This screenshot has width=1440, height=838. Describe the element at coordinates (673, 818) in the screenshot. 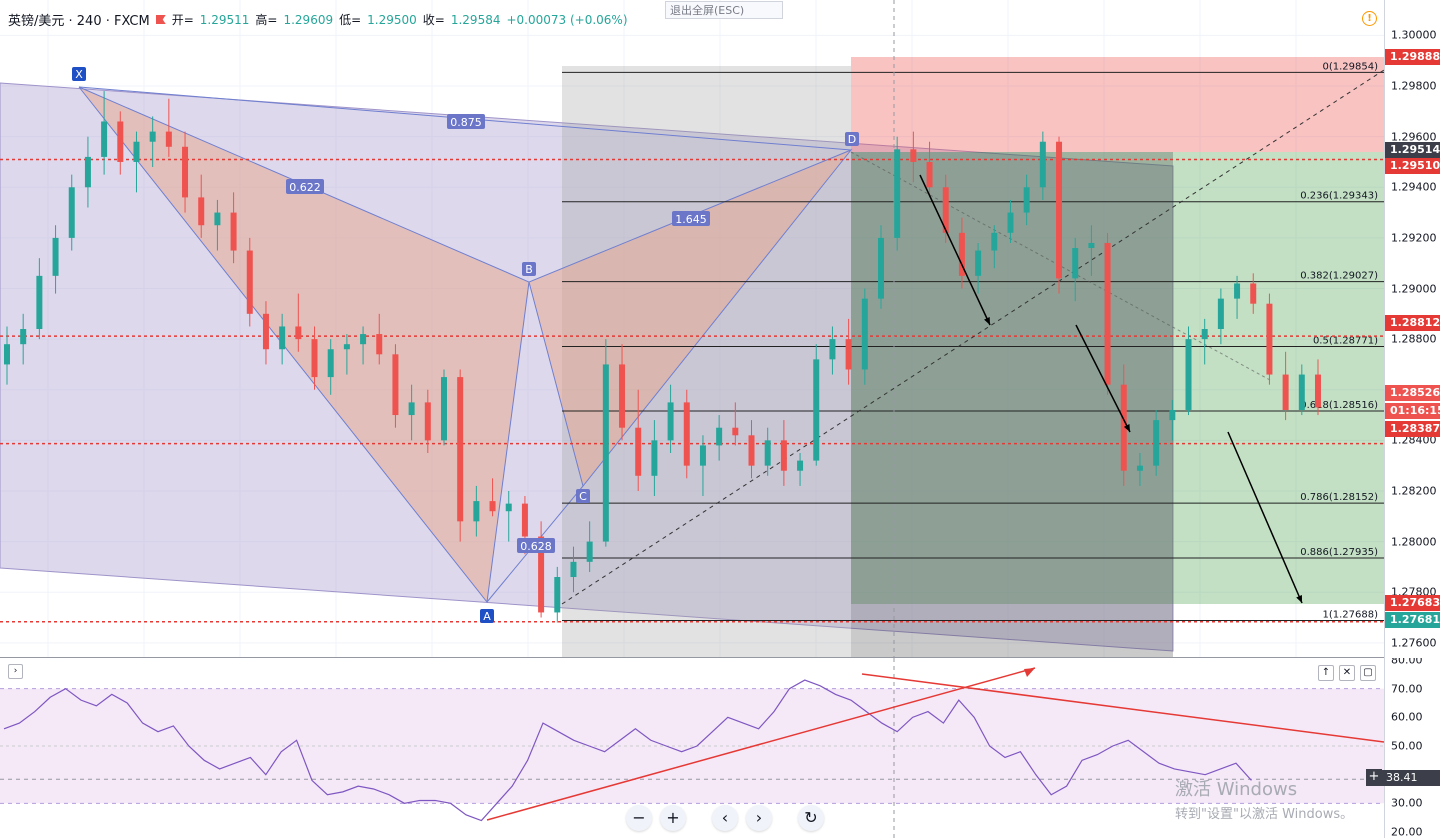

I see `zoom-in-icon: +` at that location.